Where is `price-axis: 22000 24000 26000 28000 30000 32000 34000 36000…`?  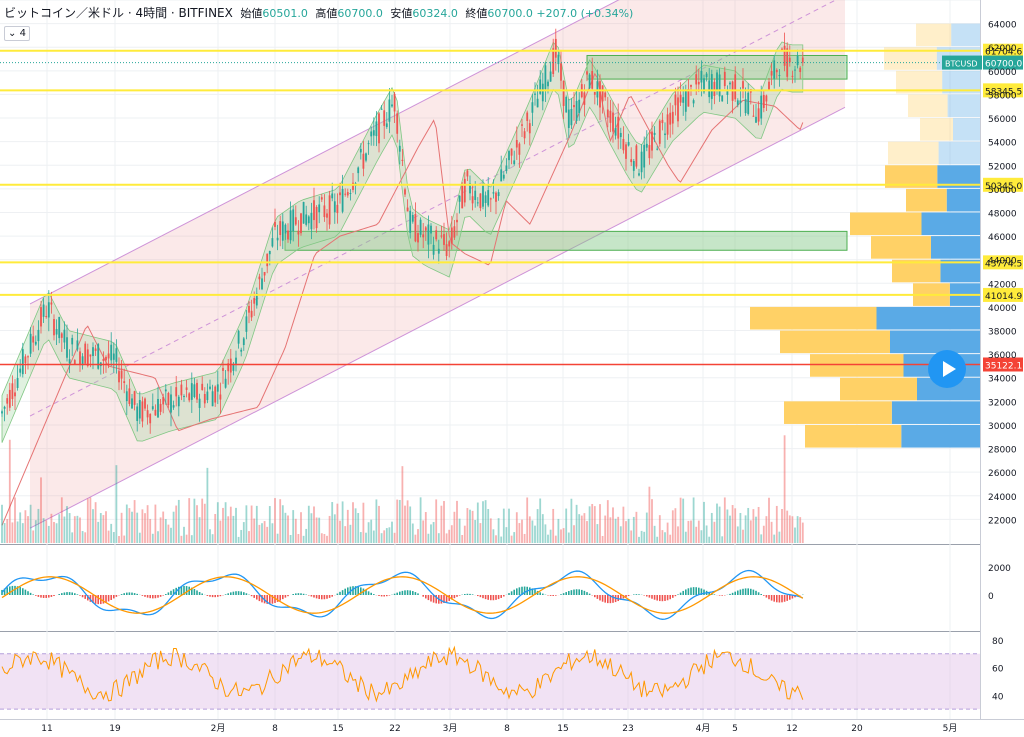 price-axis: 22000 24000 26000 28000 30000 32000 34000 36000… is located at coordinates (1002, 274).